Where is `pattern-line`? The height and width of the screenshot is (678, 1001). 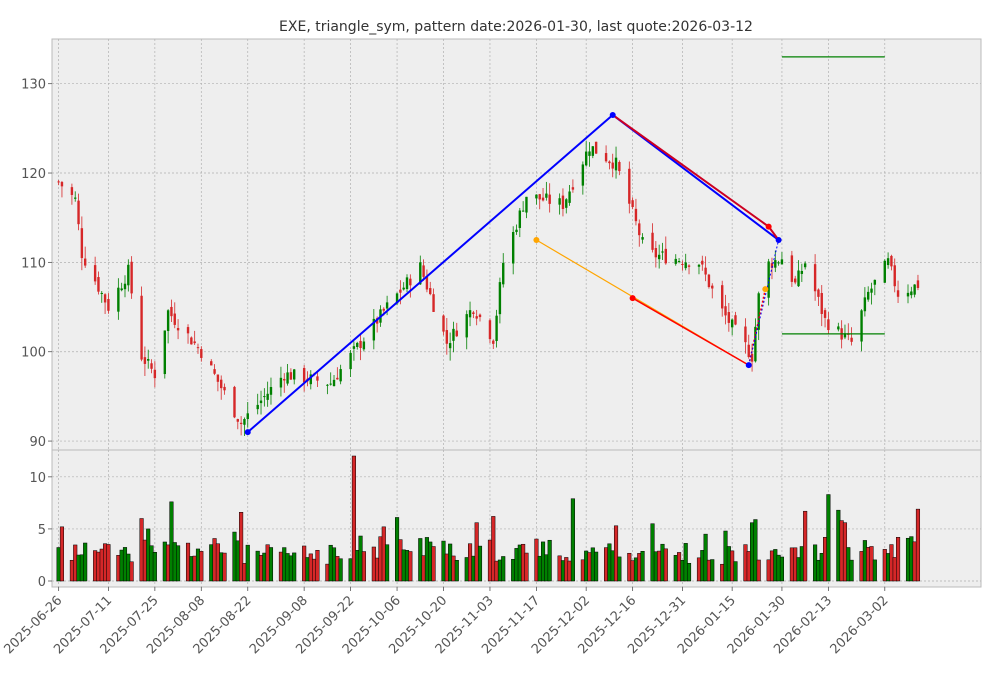 pattern-line is located at coordinates (764, 302).